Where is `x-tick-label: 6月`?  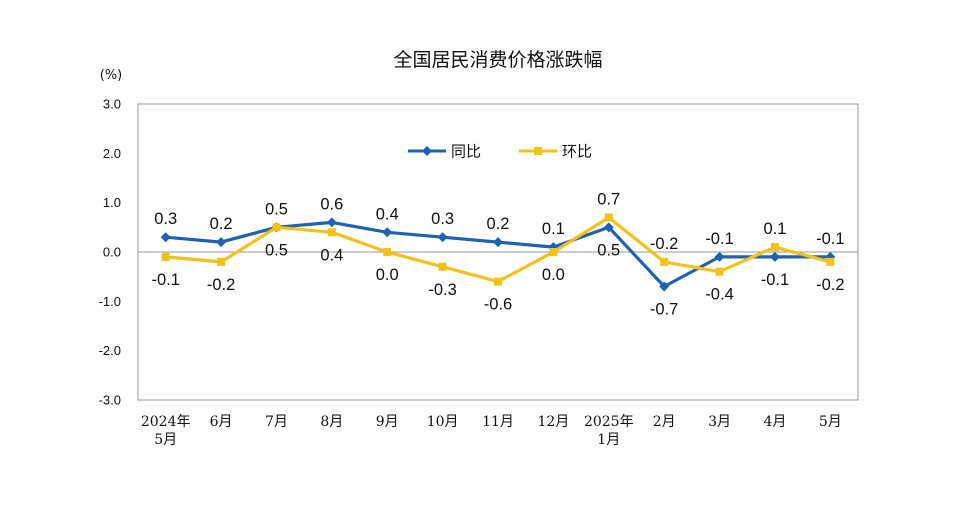
x-tick-label: 6月 is located at coordinates (221, 422).